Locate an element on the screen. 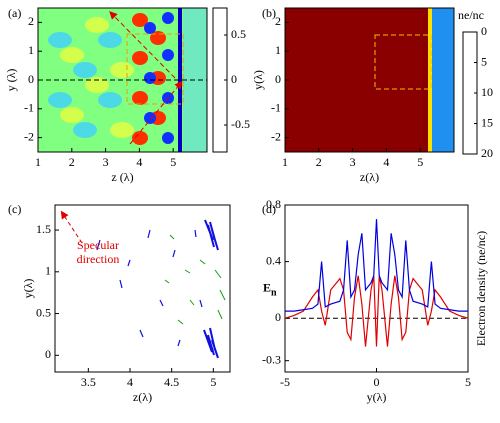 Image resolution: width=500 pixels, height=423 pixels. x-axis-label: z (λ) is located at coordinates (122, 177).